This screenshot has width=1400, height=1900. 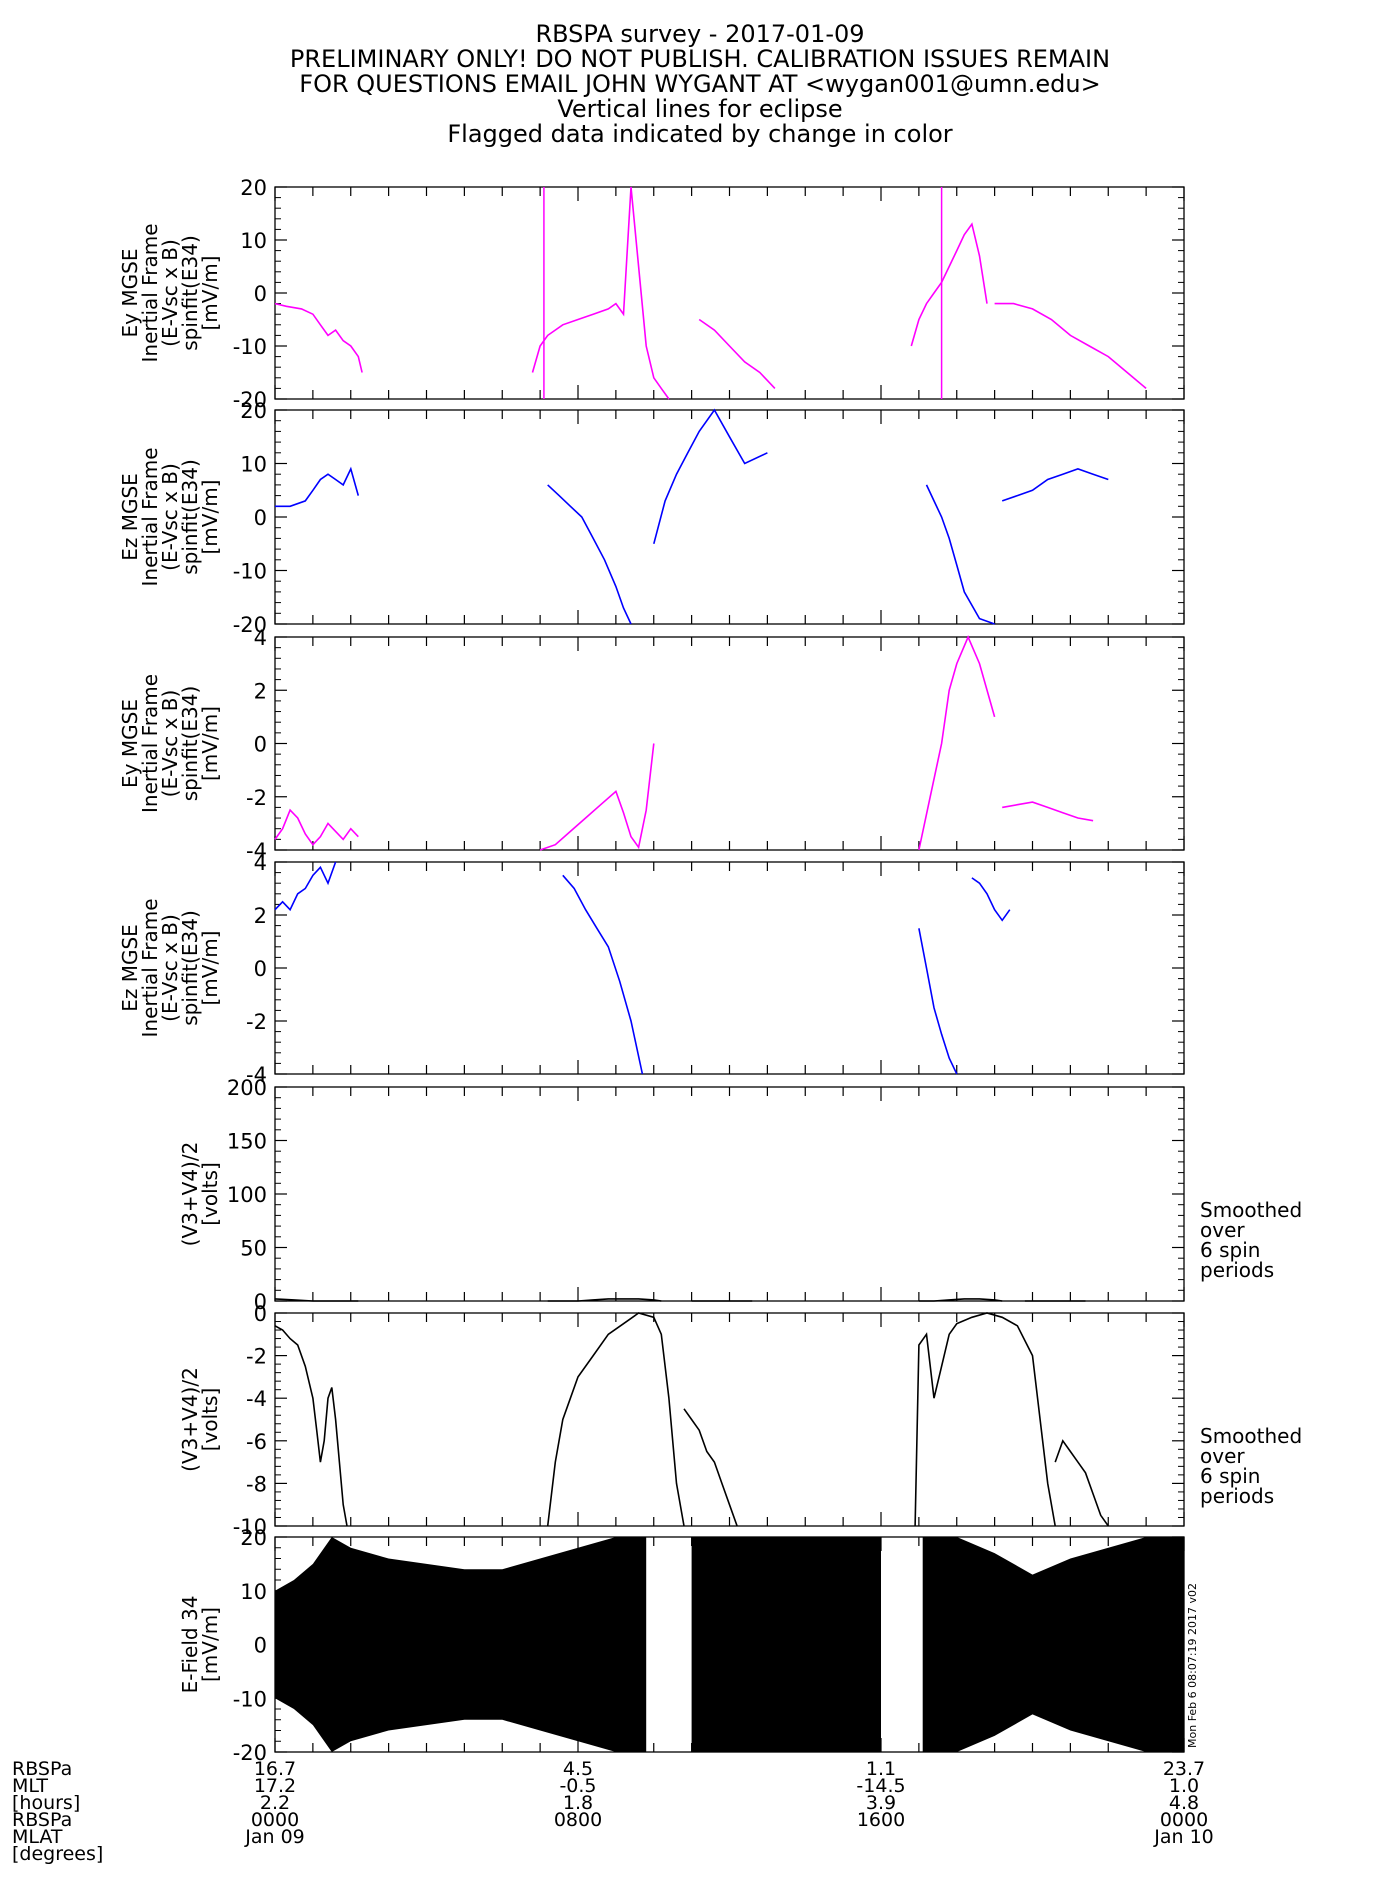 I want to click on timestamp-note: Mon Feb 6 08:07:19 2017 v02, so click(x=1192, y=1665).